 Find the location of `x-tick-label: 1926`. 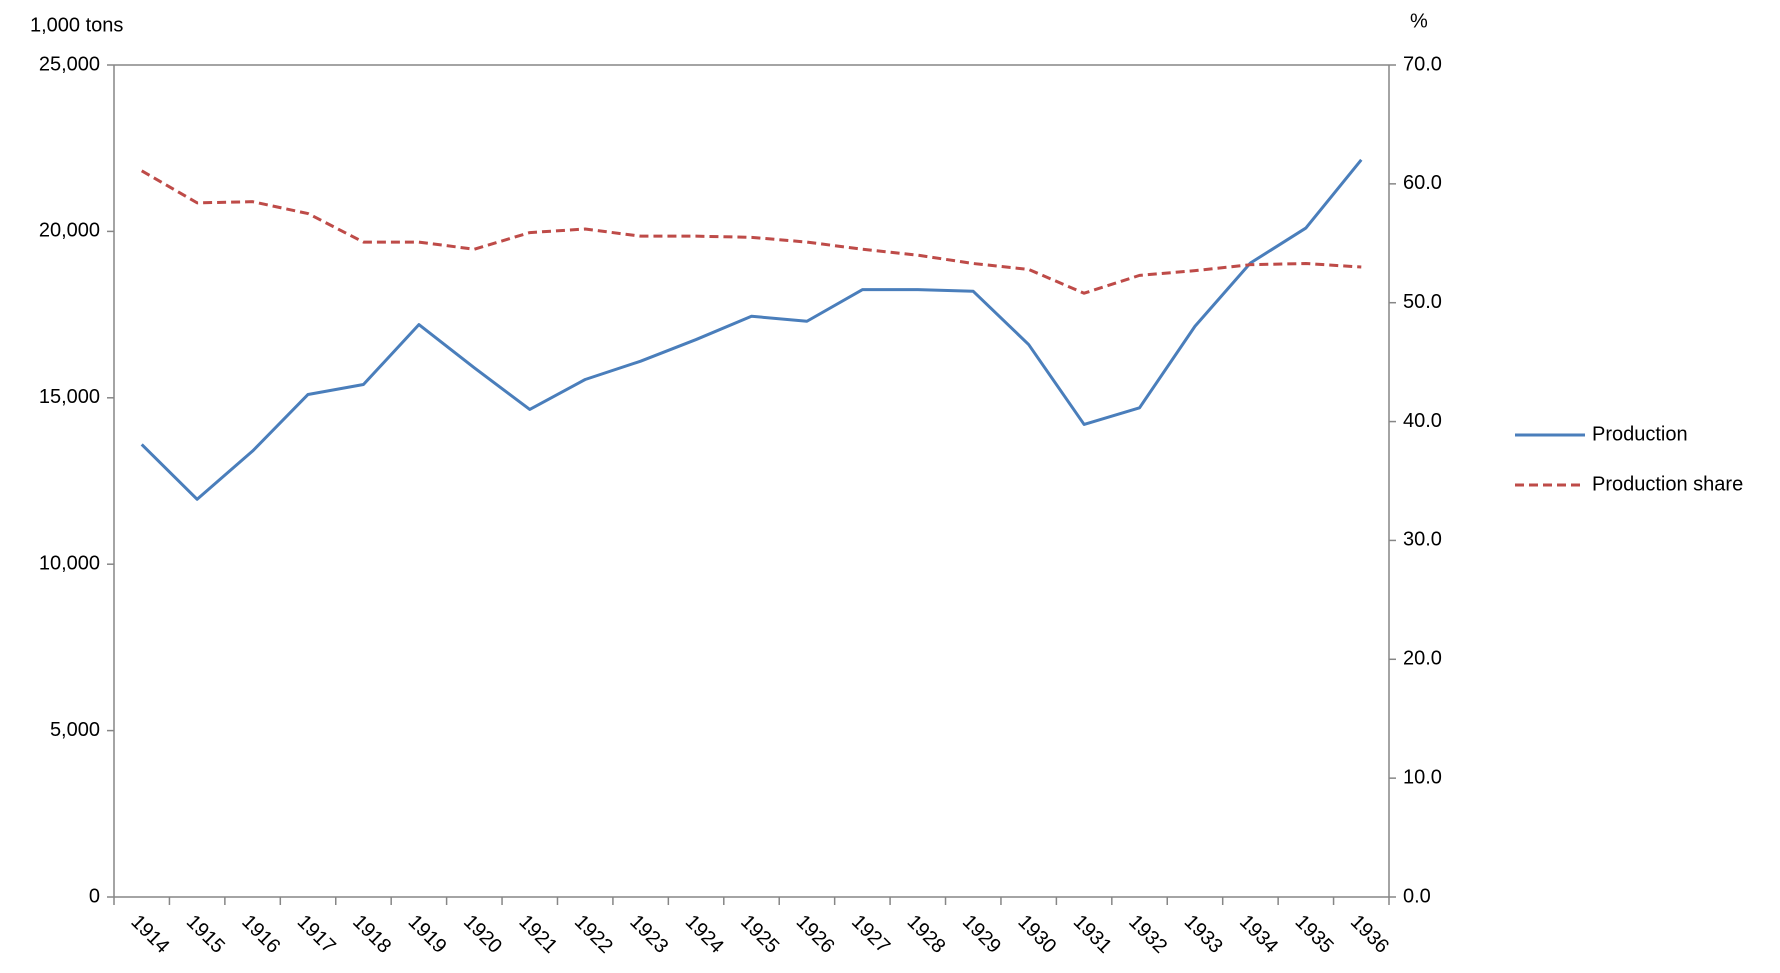

x-tick-label: 1926 is located at coordinates (815, 934).